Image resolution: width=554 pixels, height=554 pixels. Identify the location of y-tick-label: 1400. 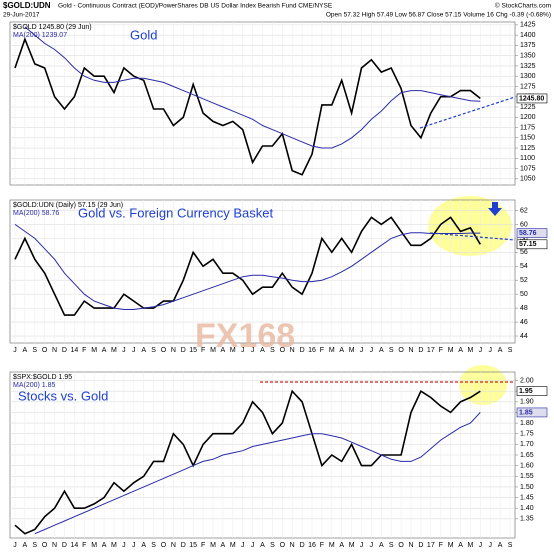
(528, 35).